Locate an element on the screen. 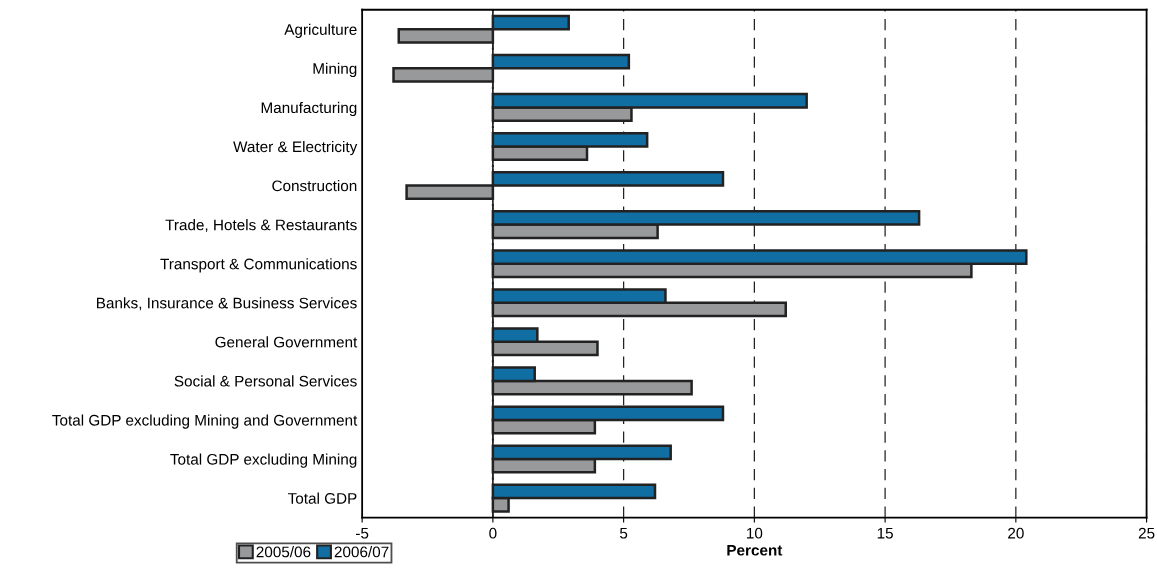  y-tick-label: Banks, Insurance & Business Services is located at coordinates (227, 304).